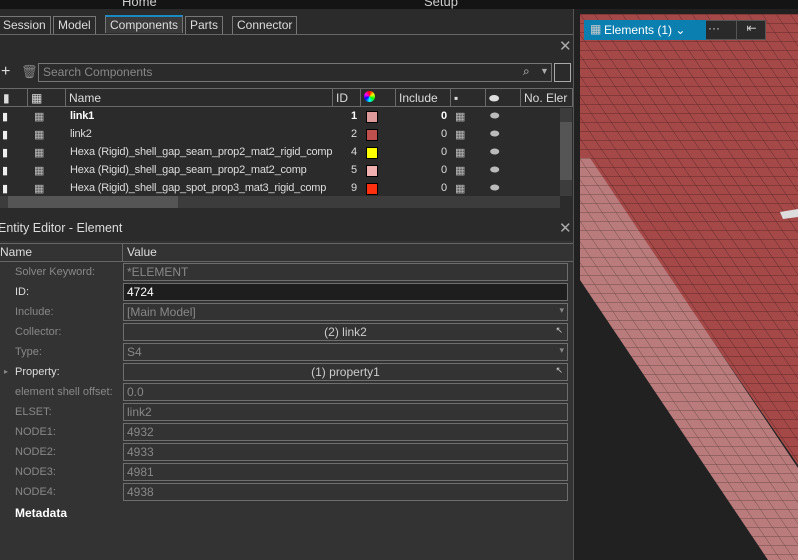 The height and width of the screenshot is (560, 798). What do you see at coordinates (751, 30) in the screenshot?
I see `collapse-icon: ⇤` at bounding box center [751, 30].